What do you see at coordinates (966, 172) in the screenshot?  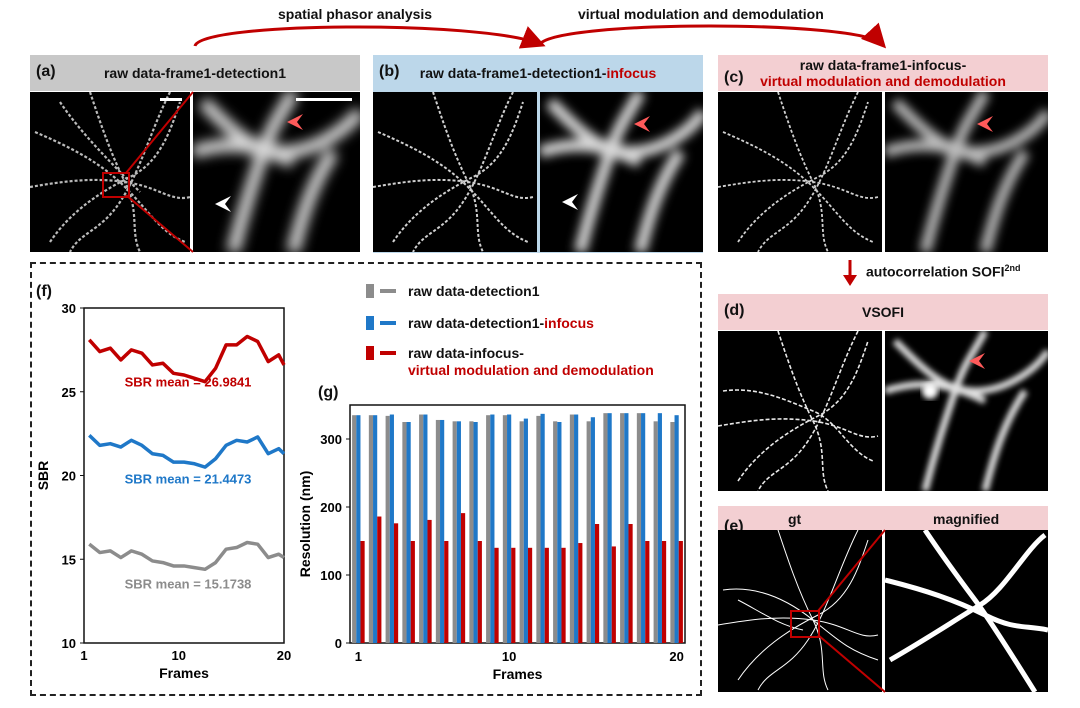 I see `panel-c-zoom-image` at bounding box center [966, 172].